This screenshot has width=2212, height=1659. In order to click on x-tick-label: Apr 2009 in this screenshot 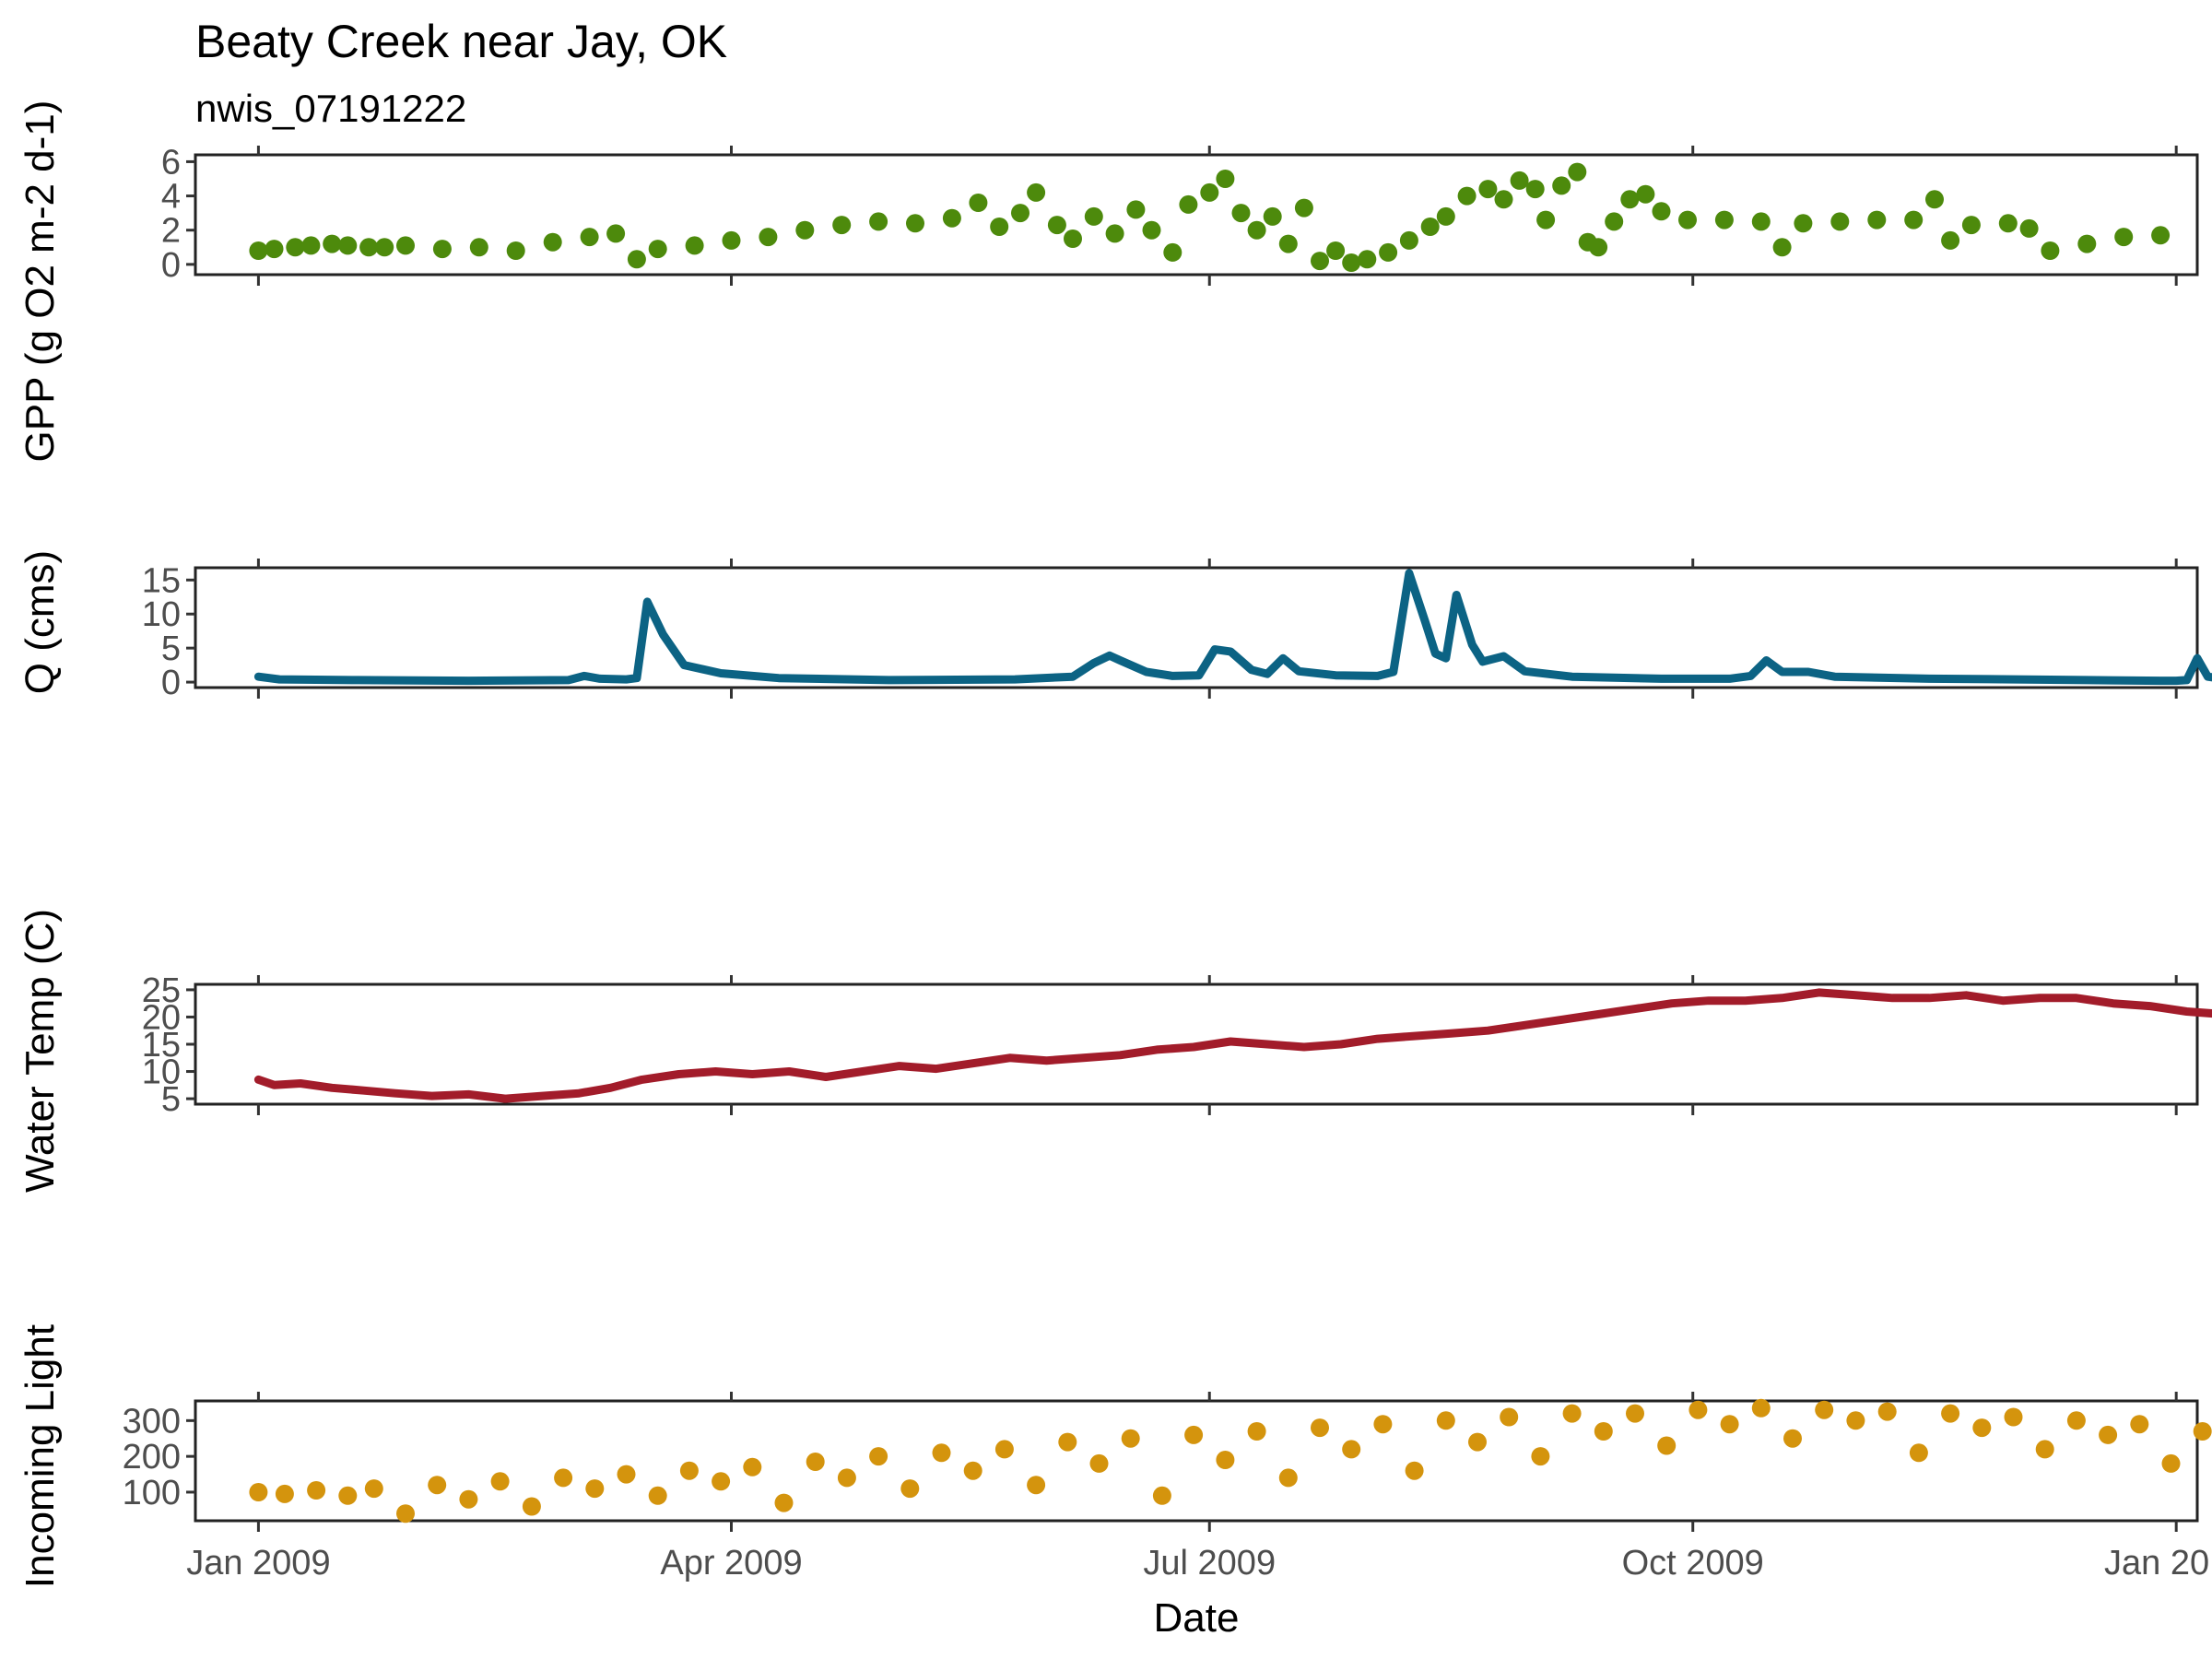, I will do `click(731, 1563)`.